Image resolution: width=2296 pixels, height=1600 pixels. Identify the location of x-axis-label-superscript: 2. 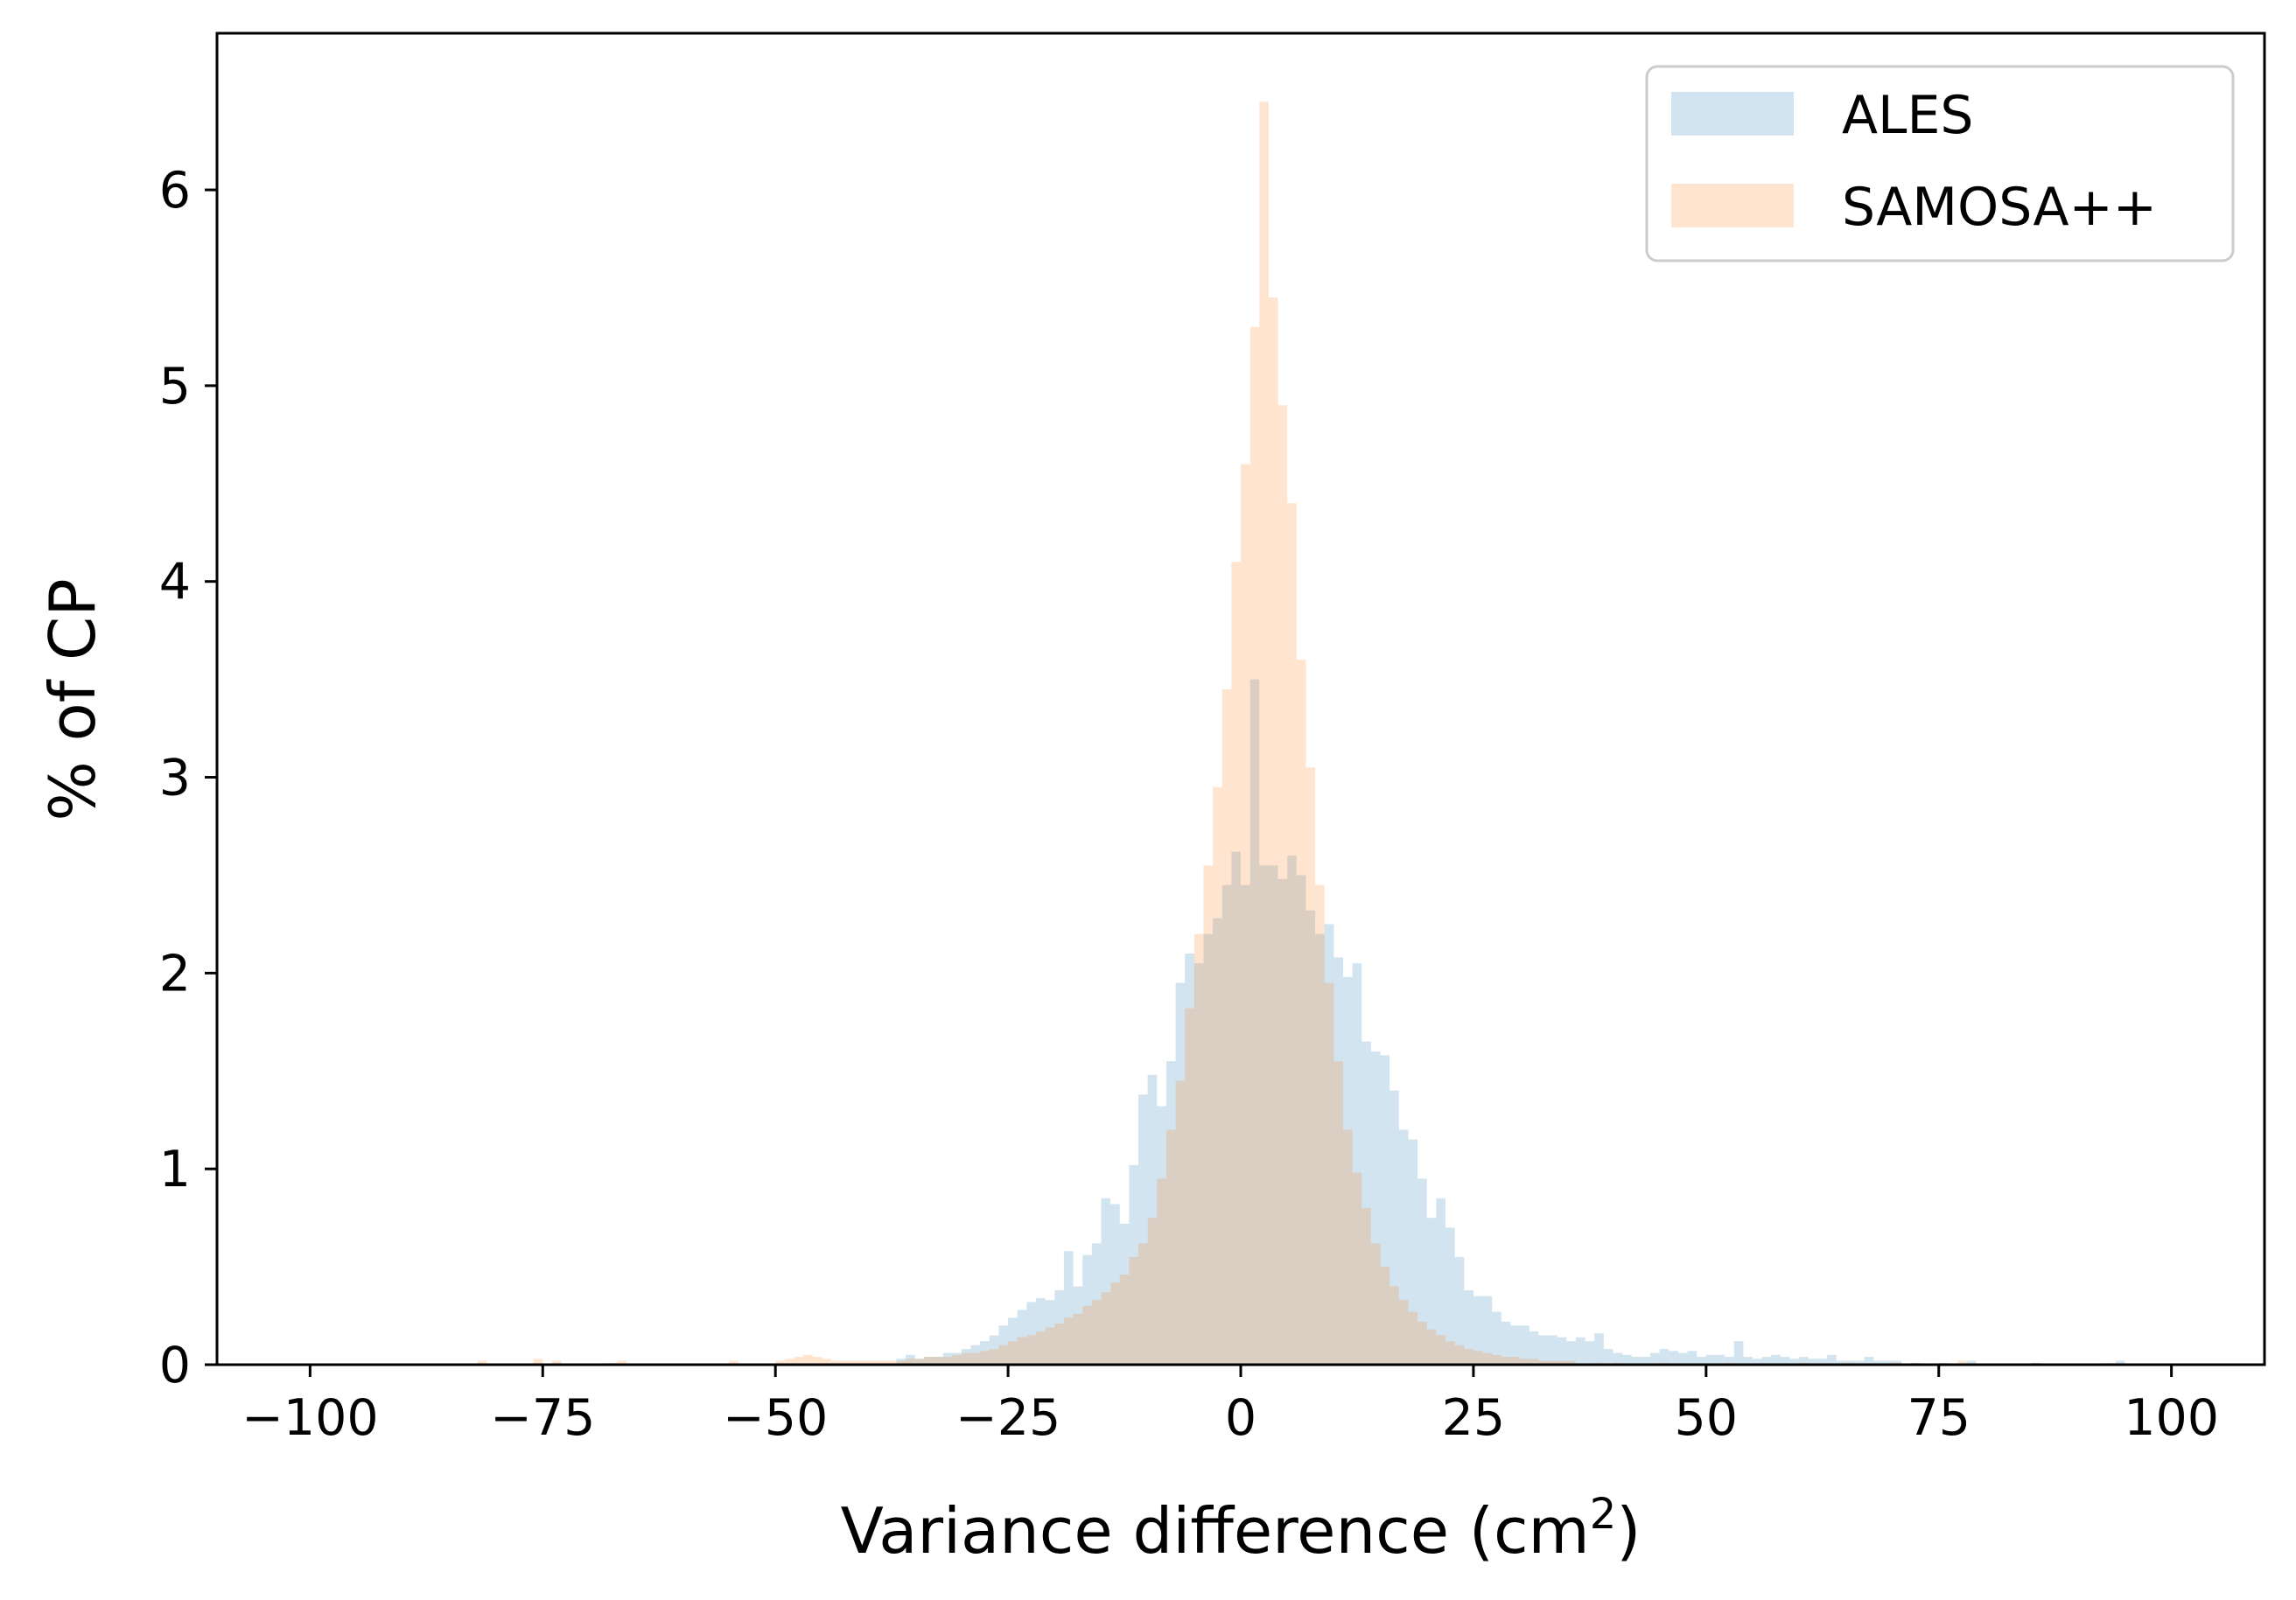
(1603, 1514).